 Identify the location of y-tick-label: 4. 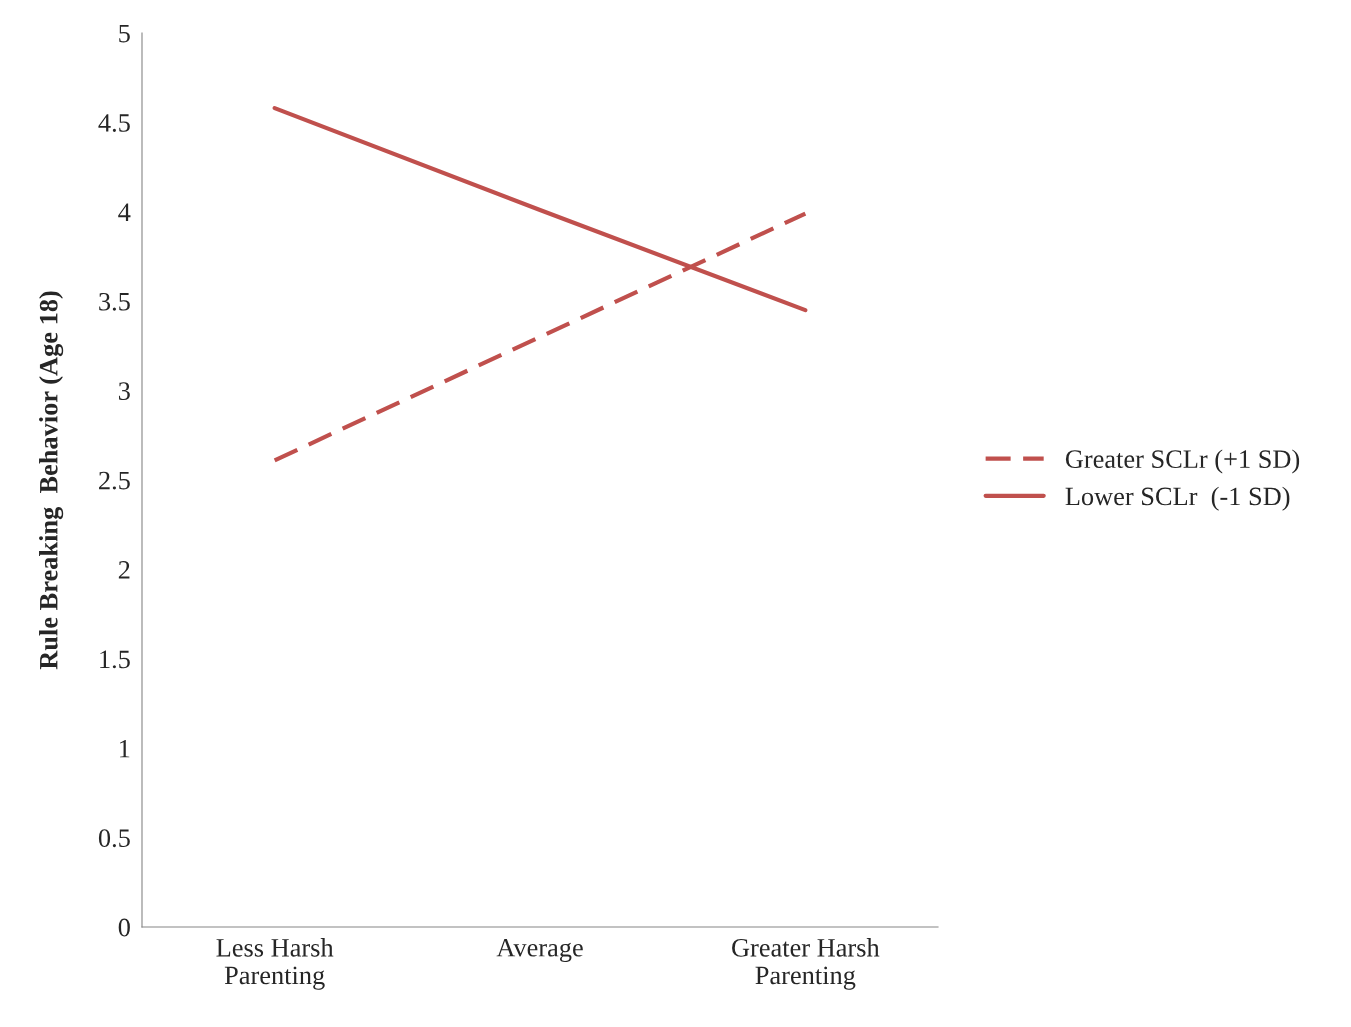
(124, 212).